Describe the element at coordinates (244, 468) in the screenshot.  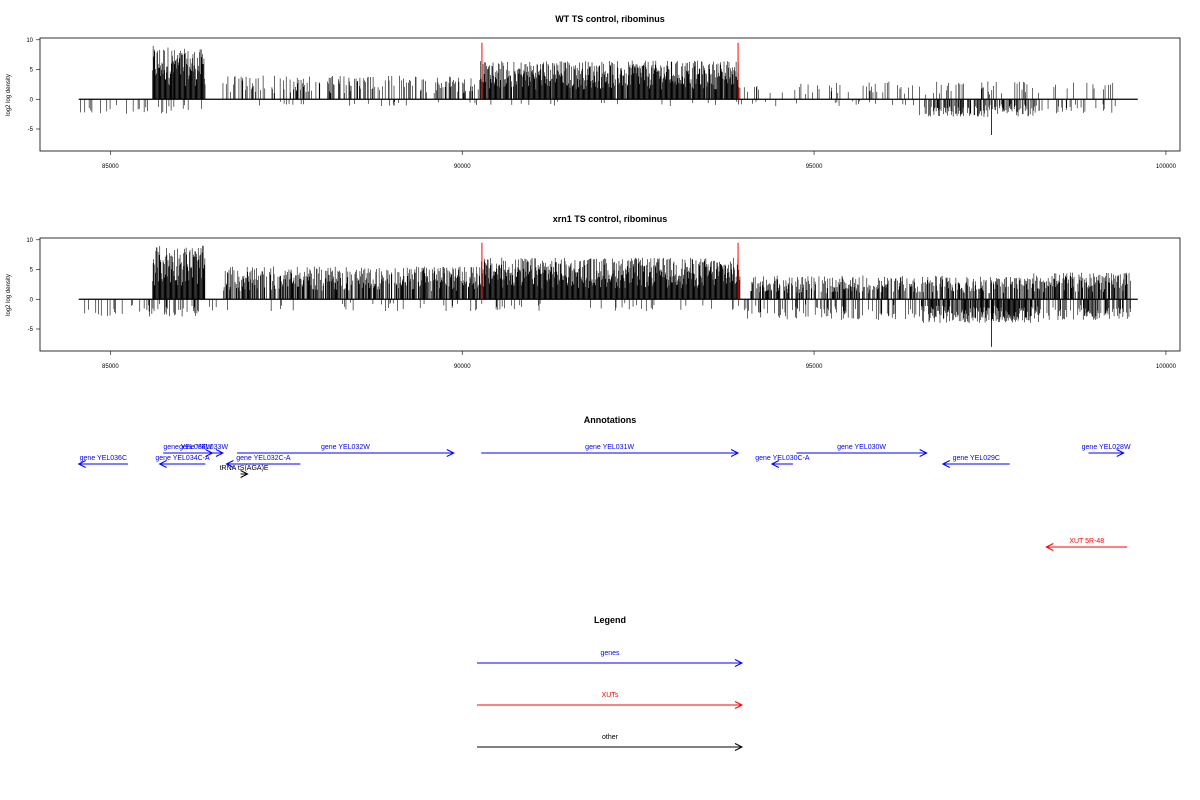
I see `feature-label: tRNA tS(AGA)E` at that location.